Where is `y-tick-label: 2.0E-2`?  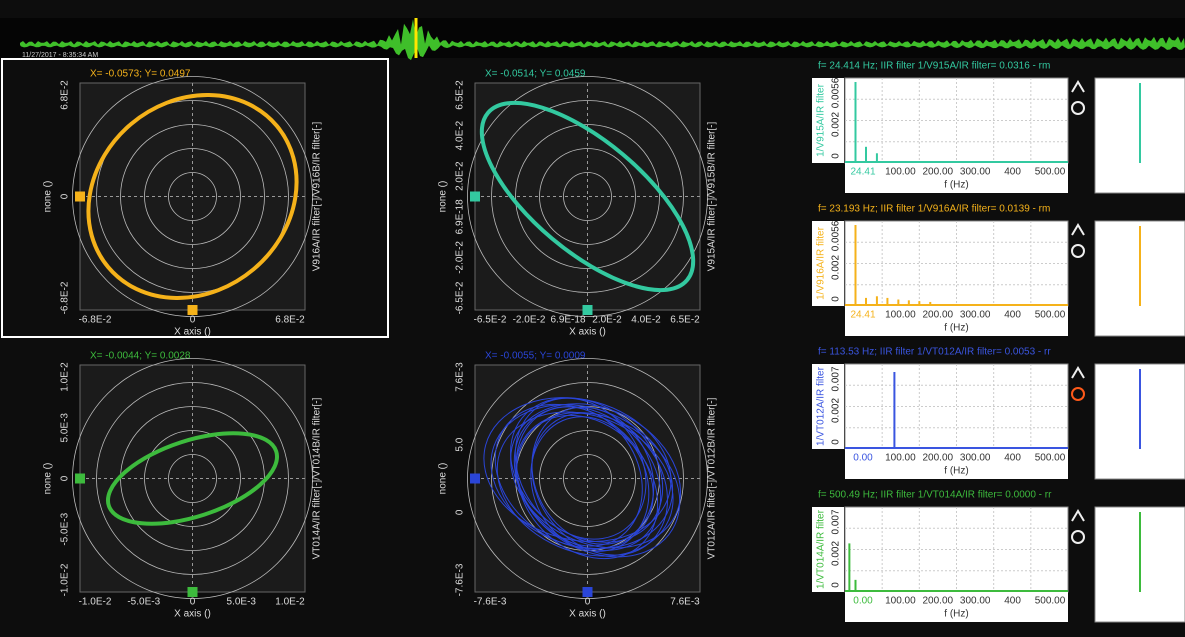 y-tick-label: 2.0E-2 is located at coordinates (460, 176).